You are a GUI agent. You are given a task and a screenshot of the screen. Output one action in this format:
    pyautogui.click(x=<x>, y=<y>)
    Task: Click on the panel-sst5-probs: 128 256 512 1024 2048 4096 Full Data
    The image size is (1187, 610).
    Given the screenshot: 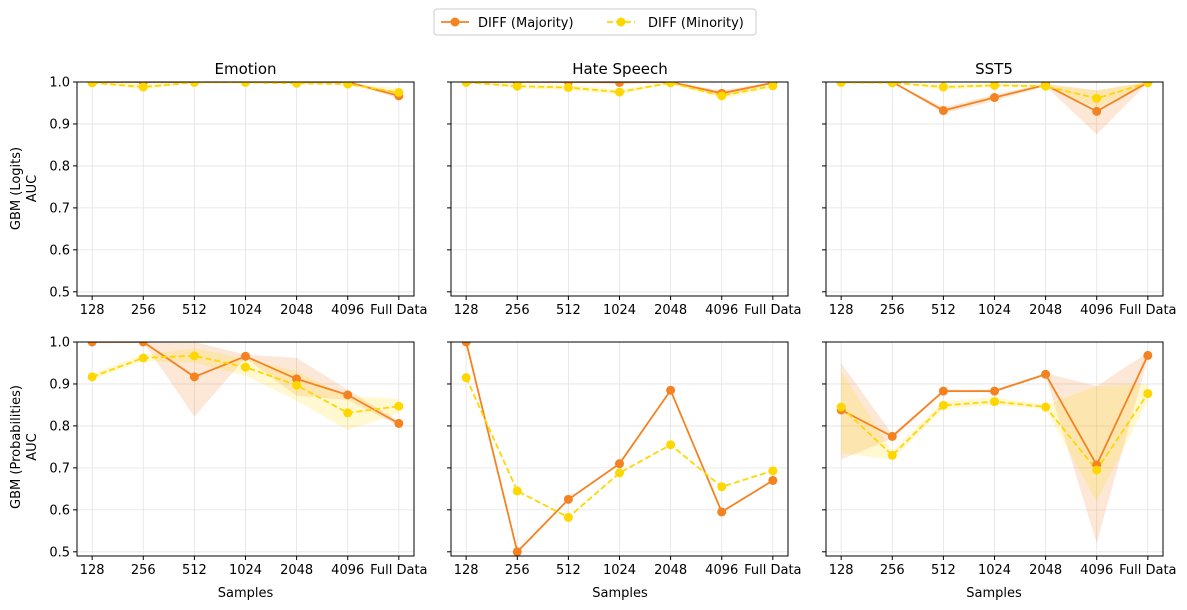 What is the action you would take?
    pyautogui.click(x=999, y=459)
    